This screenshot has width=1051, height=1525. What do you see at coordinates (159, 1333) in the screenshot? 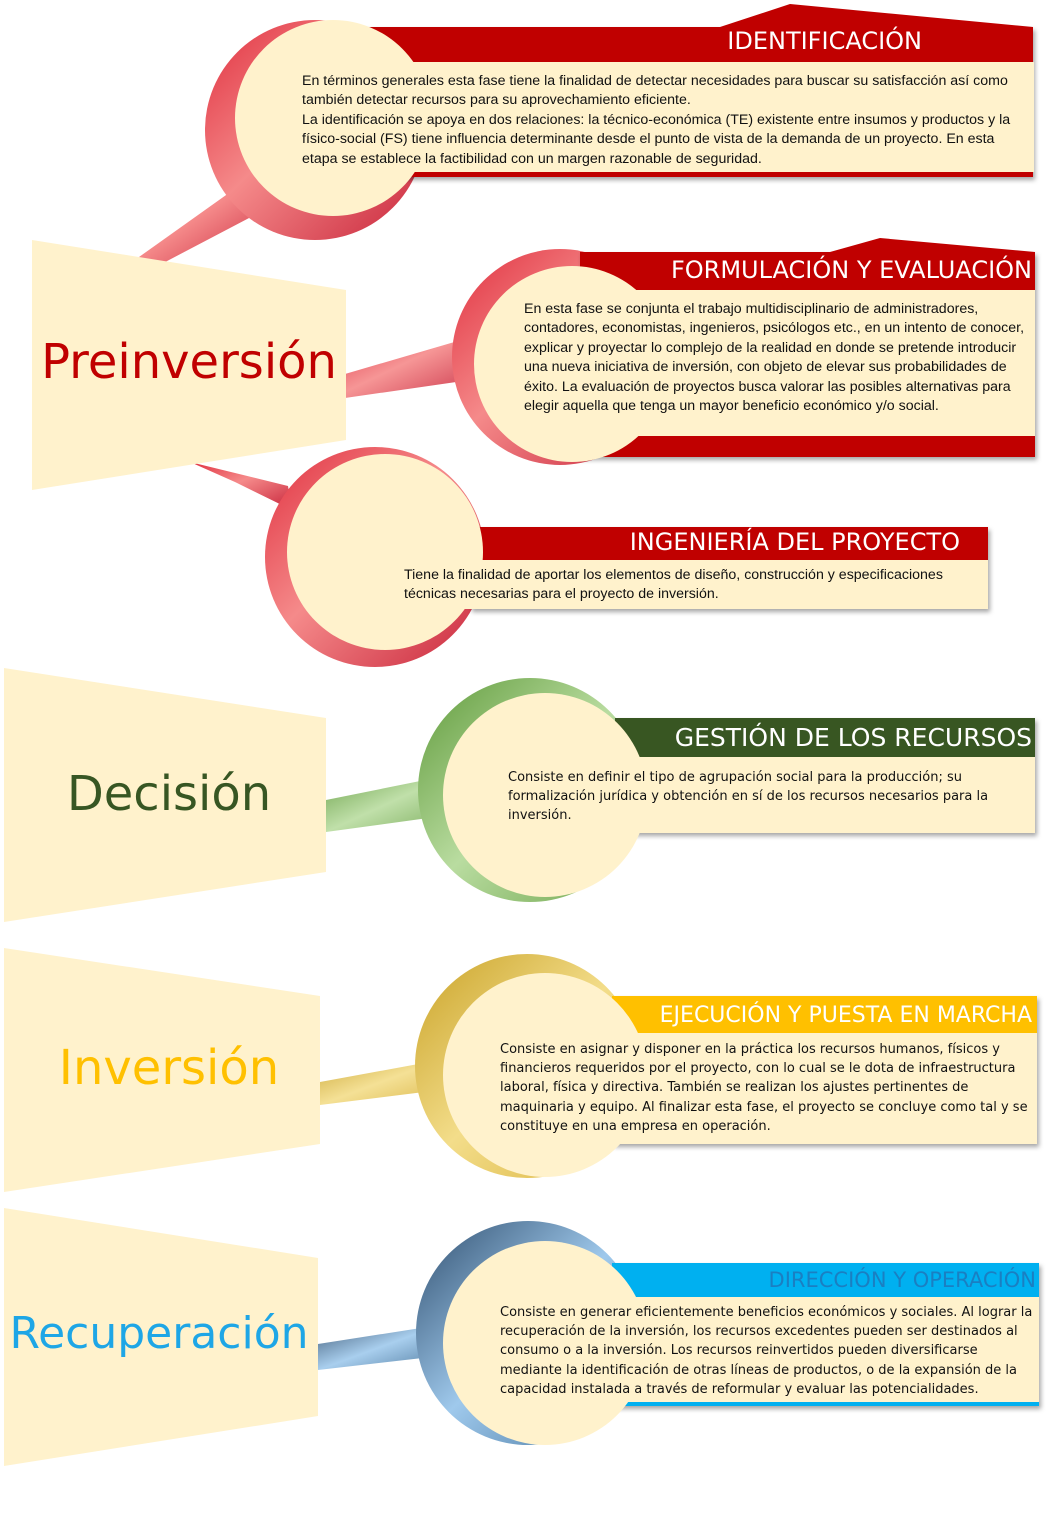
I see `phase-recuperacion-text: Recuperación` at bounding box center [159, 1333].